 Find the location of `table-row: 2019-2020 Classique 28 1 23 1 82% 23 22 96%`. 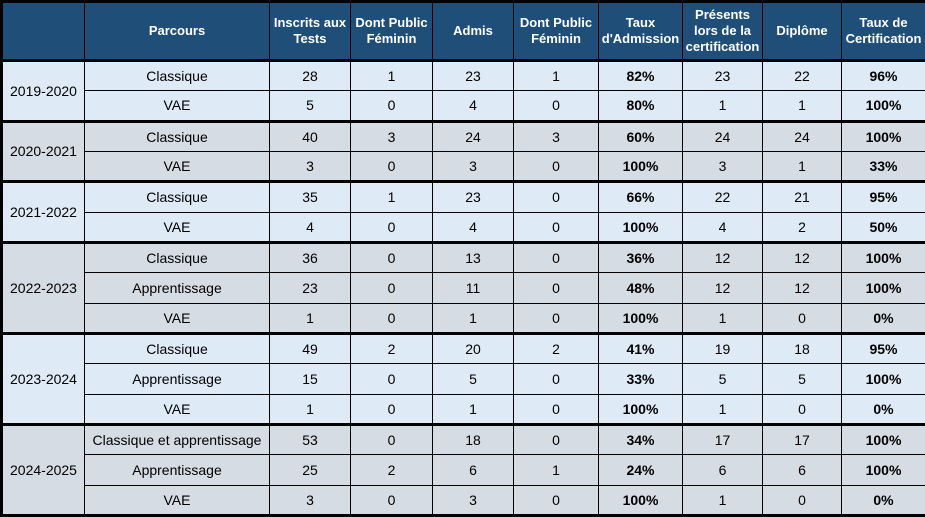

table-row: 2019-2020 Classique 28 1 23 1 82% 23 22 96% is located at coordinates (463, 90).